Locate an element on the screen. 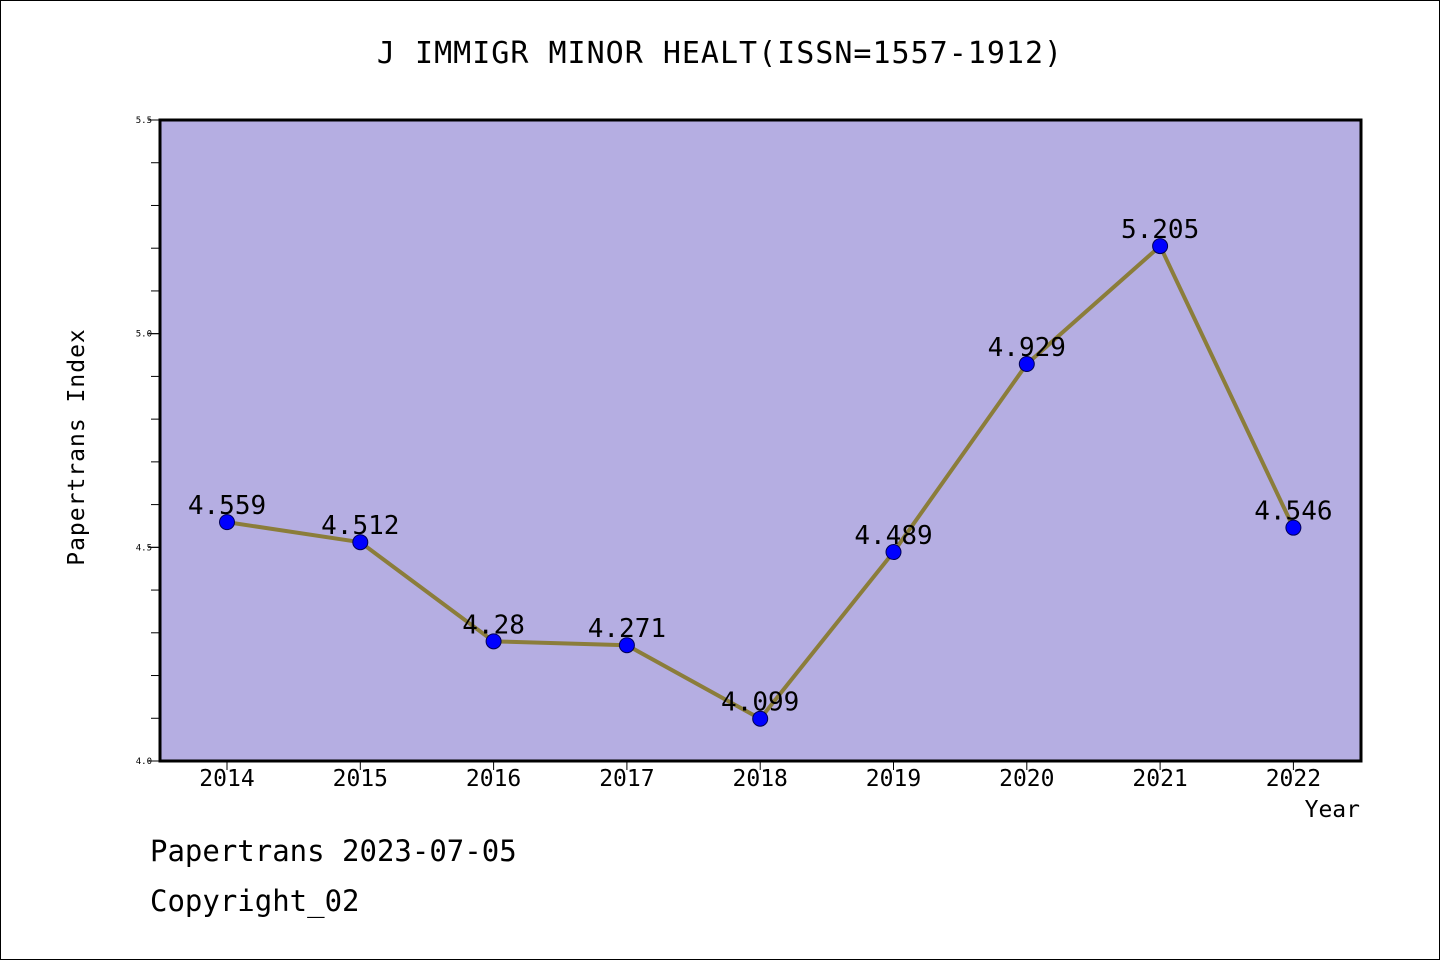 The width and height of the screenshot is (1440, 960). y-axis: 4.0 4.5 5.0 5.5 is located at coordinates (148, 441).